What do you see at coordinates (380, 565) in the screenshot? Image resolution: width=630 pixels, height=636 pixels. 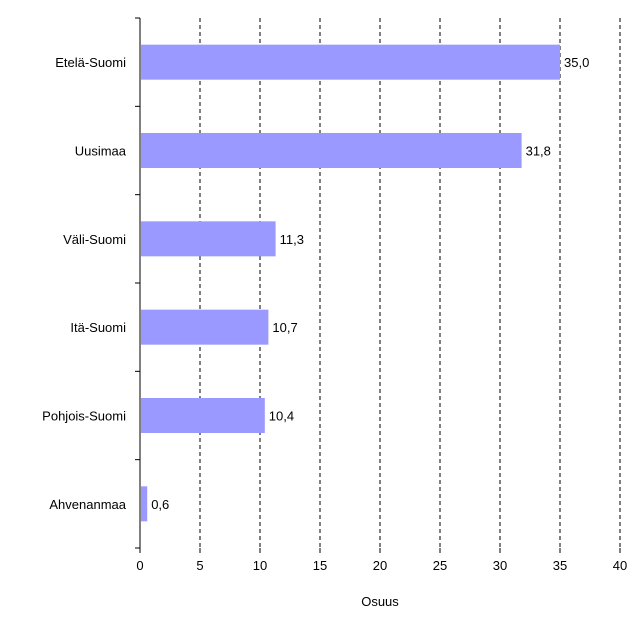 I see `x-tick-label: 20` at bounding box center [380, 565].